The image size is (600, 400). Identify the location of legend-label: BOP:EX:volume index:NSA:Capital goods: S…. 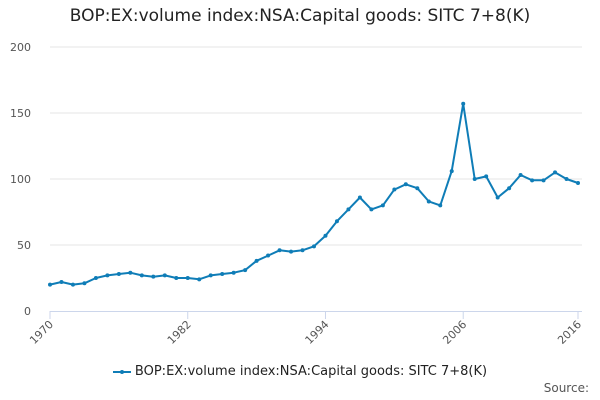
(311, 371).